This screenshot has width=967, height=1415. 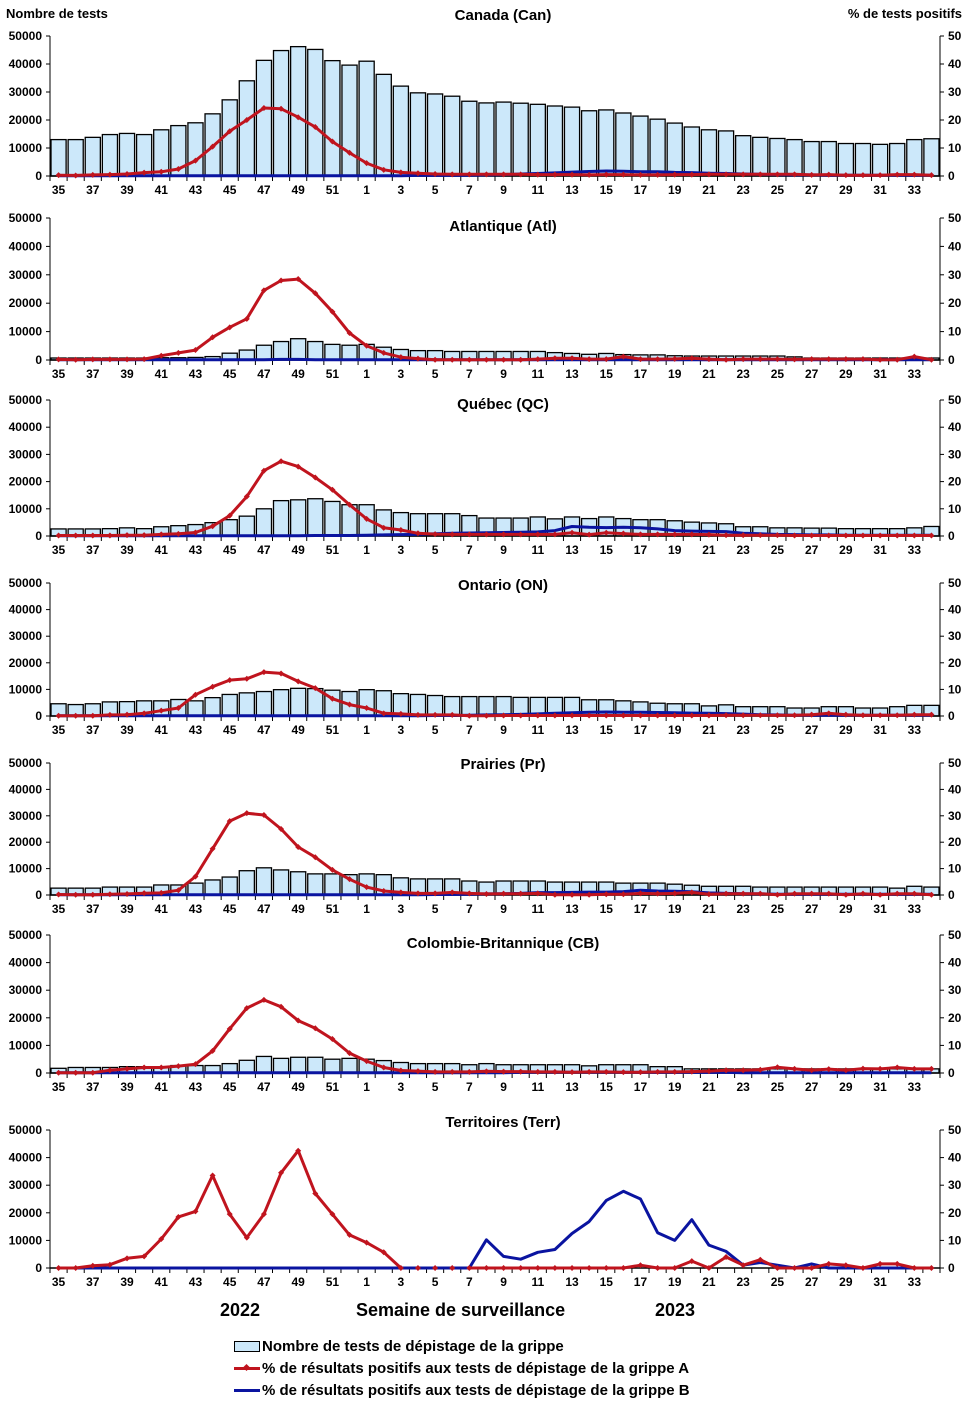 What do you see at coordinates (26, 789) in the screenshot?
I see `left-tick-label: 40000` at bounding box center [26, 789].